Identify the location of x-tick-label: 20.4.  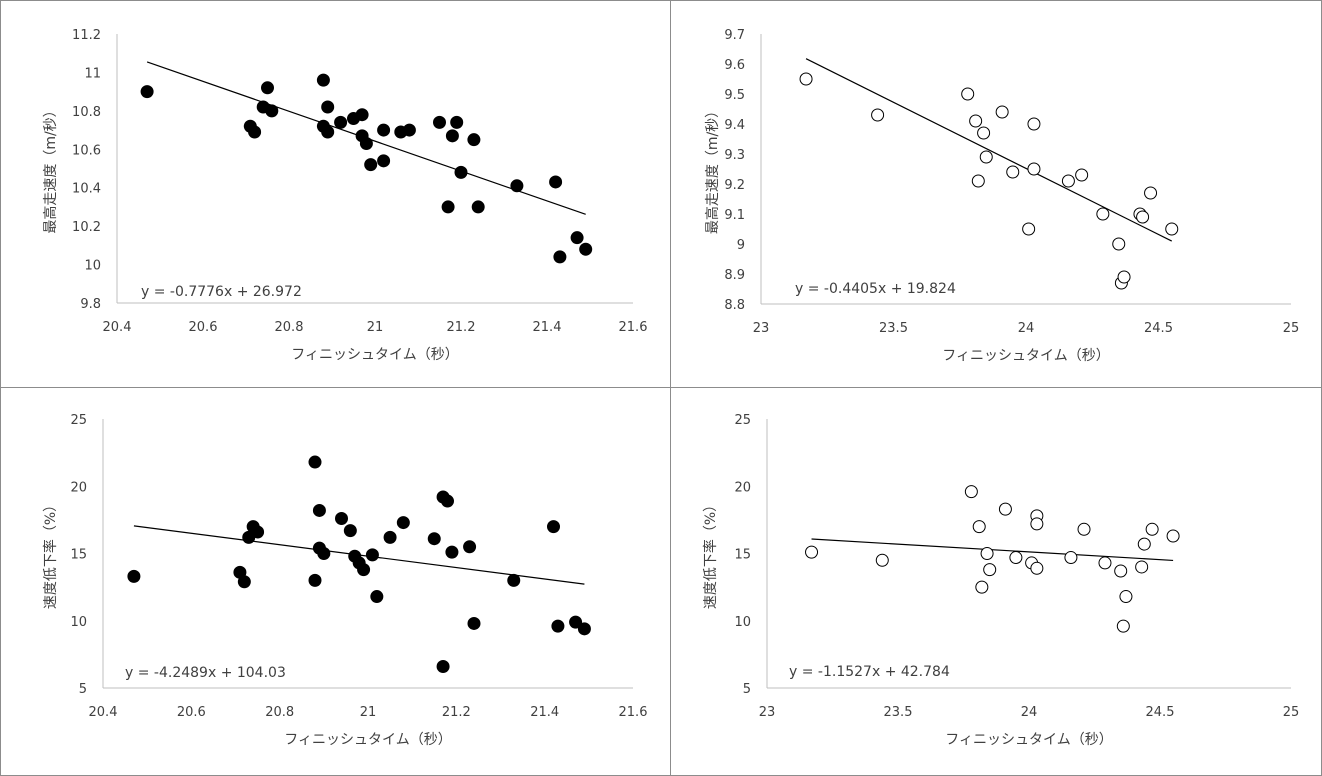
(117, 327).